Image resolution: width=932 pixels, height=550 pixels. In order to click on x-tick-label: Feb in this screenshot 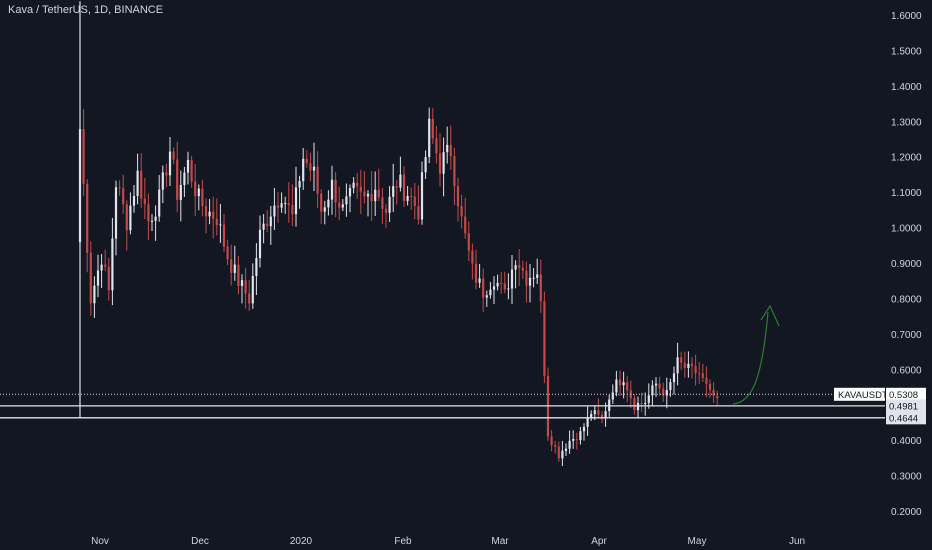, I will do `click(403, 541)`.